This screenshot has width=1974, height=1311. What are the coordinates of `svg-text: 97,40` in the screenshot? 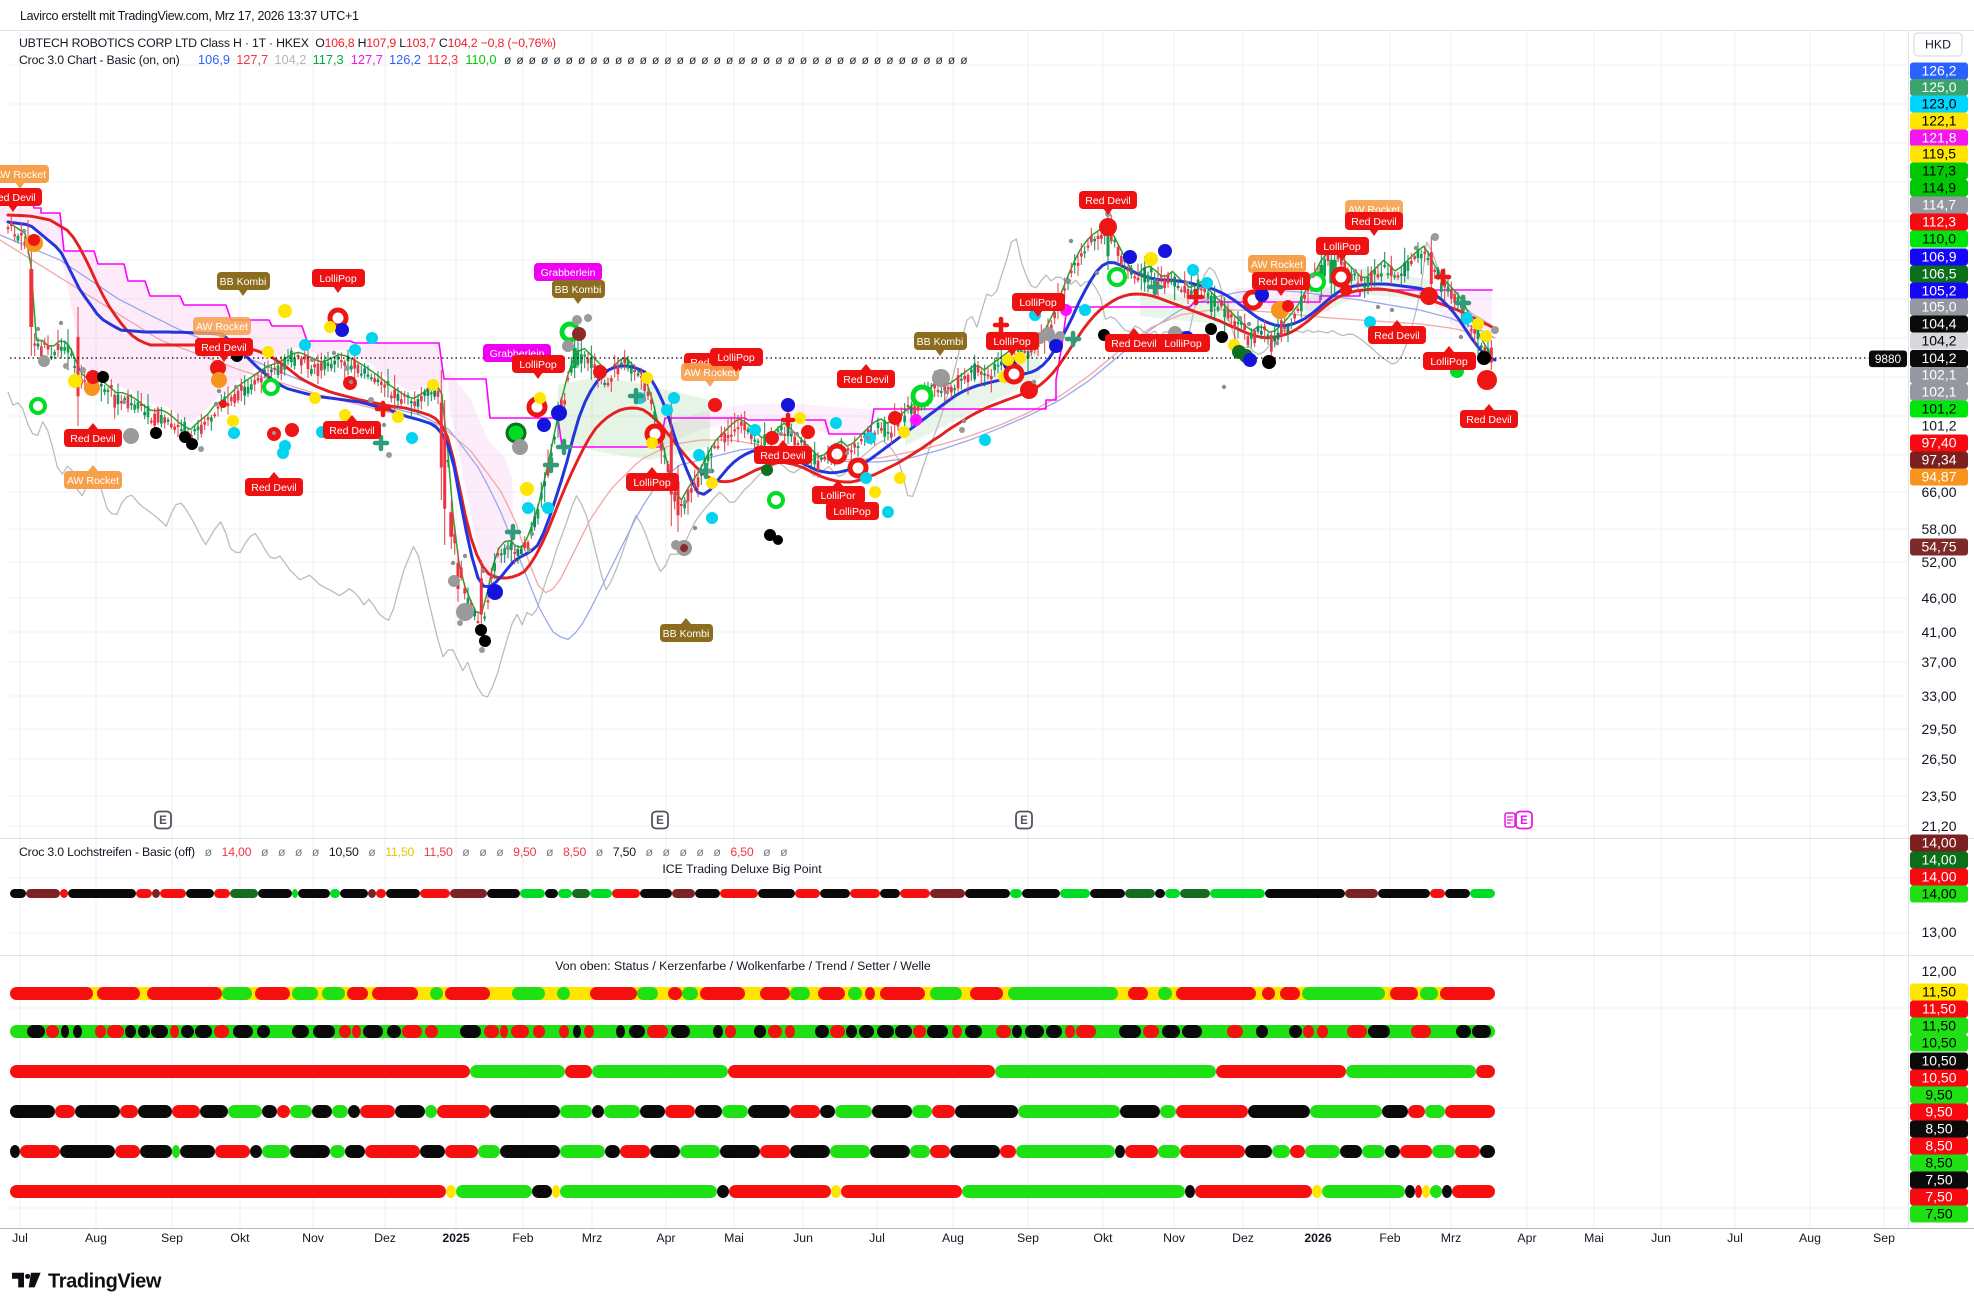 It's located at (1938, 443).